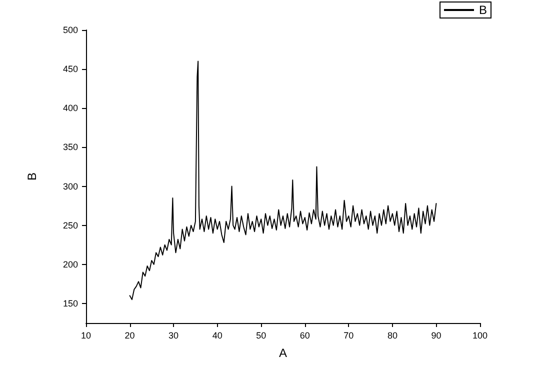 Image resolution: width=541 pixels, height=383 pixels. What do you see at coordinates (70, 147) in the screenshot?
I see `y-tick-label: 350` at bounding box center [70, 147].